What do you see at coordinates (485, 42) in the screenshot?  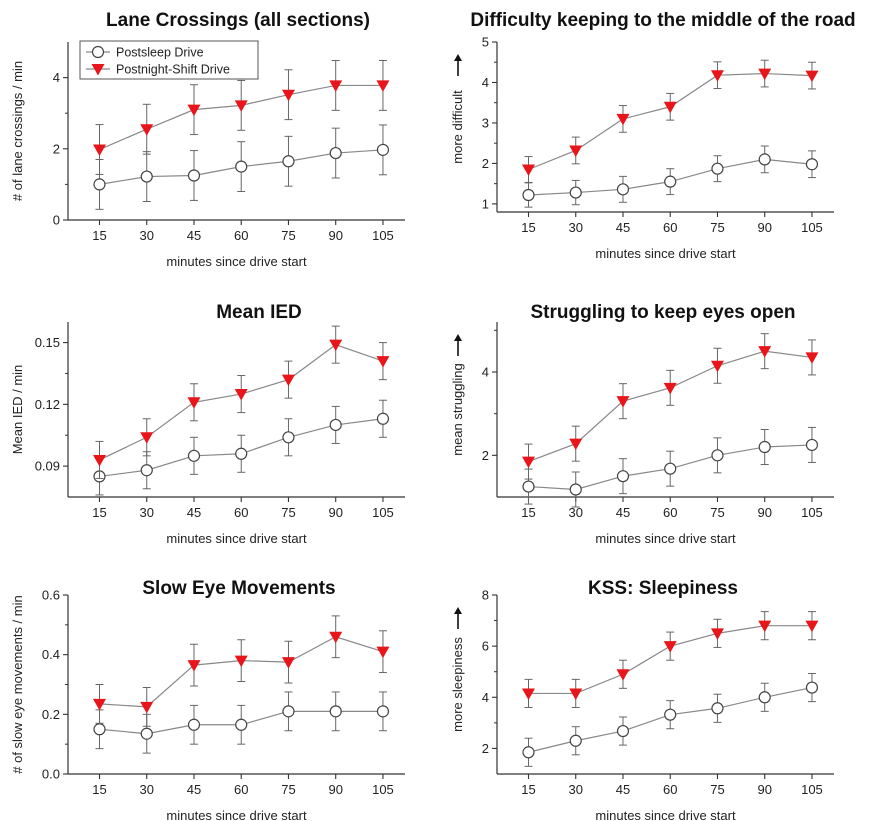 I see `y-tick-label: 5` at bounding box center [485, 42].